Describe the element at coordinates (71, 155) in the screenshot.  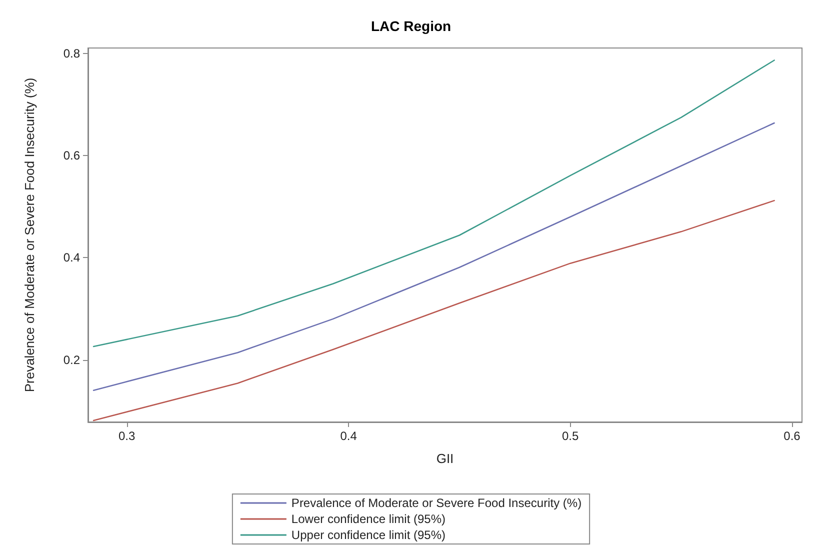
I see `y-tick-label: 0.6` at that location.